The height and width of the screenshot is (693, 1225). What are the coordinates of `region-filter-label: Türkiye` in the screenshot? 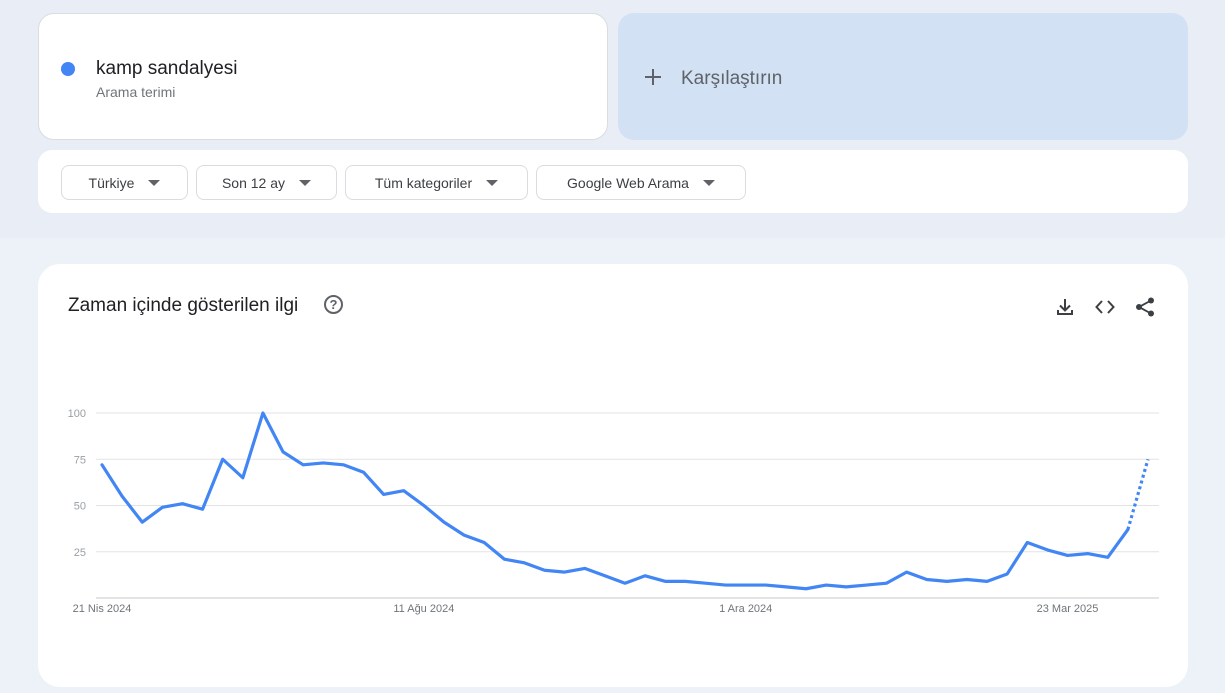 It's located at (111, 182).